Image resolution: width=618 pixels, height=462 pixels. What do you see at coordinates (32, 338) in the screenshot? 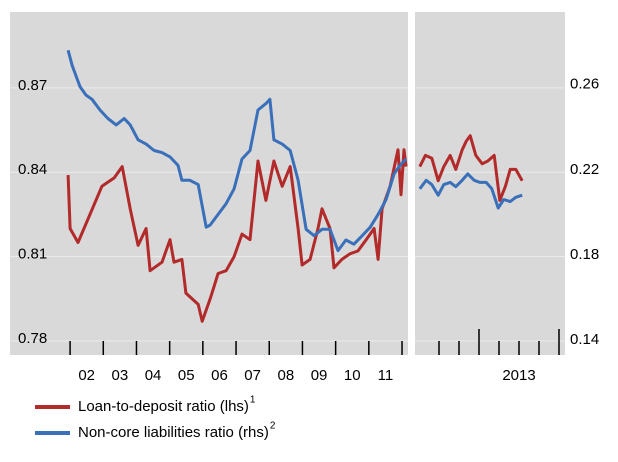
I see `y-tick-label: 0.78` at bounding box center [32, 338].